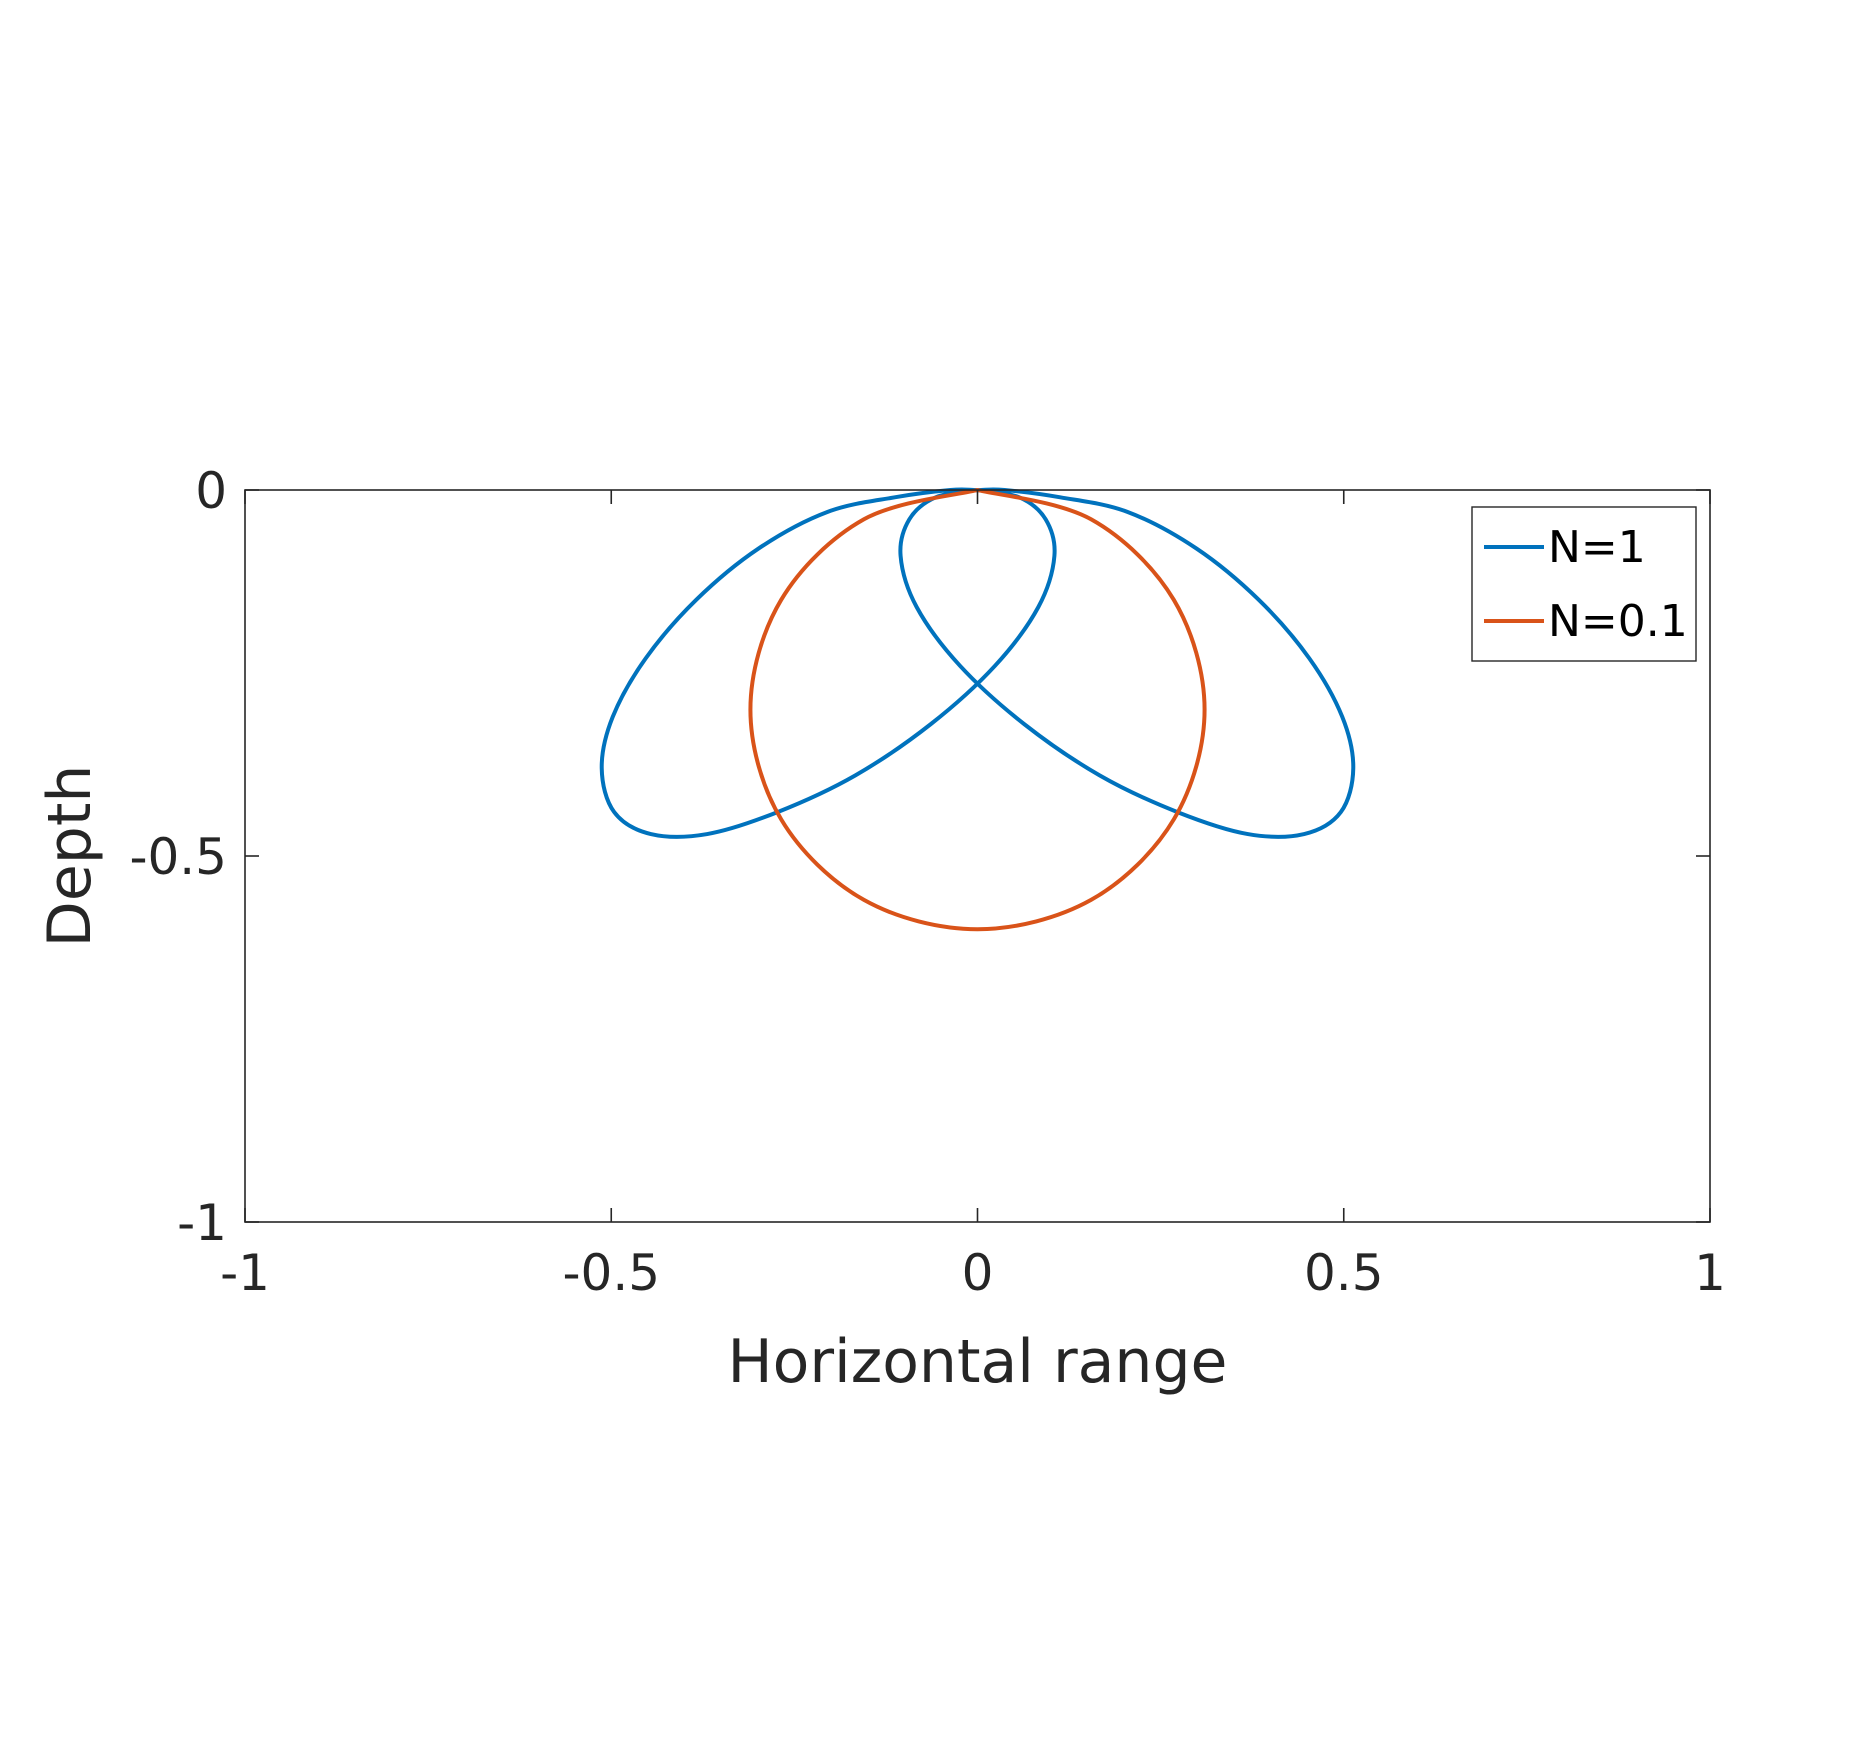 This screenshot has width=1875, height=1761. Describe the element at coordinates (70, 856) in the screenshot. I see `y-axis-label: Depth` at that location.